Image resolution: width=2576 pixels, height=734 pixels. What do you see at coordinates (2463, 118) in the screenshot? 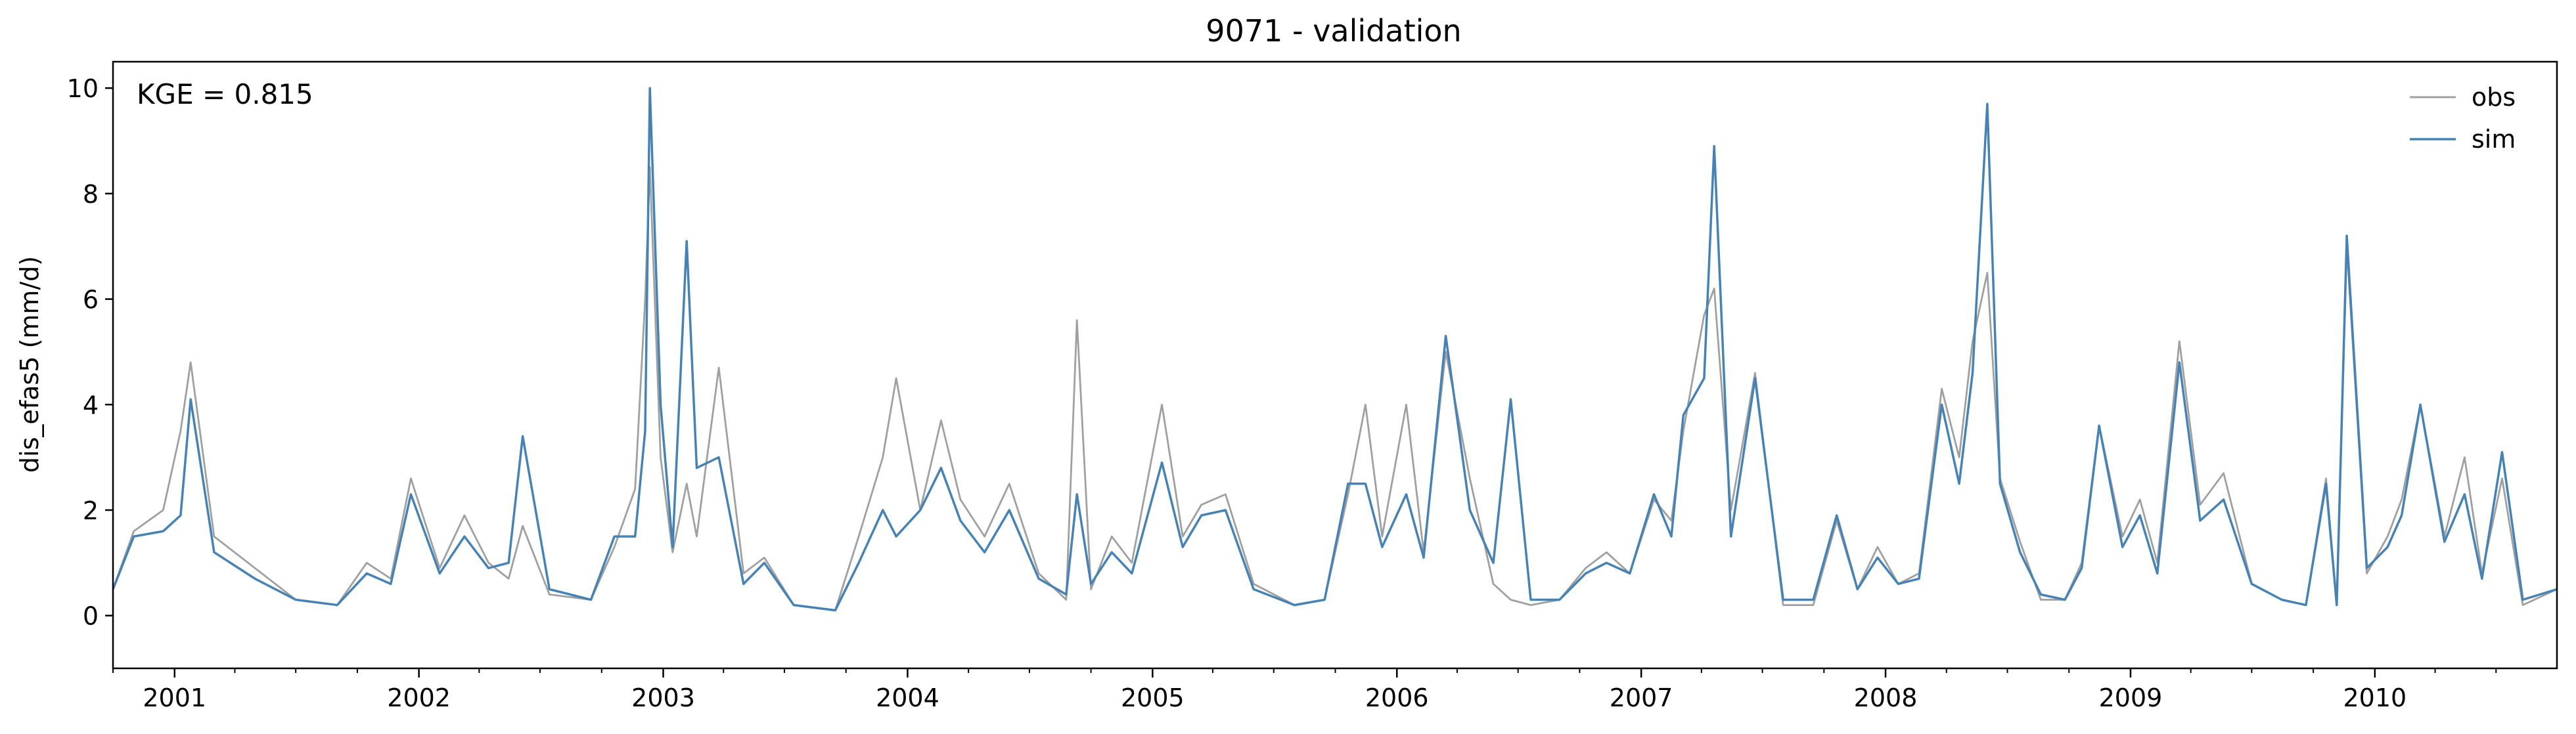
I see `legend: obs sim` at bounding box center [2463, 118].